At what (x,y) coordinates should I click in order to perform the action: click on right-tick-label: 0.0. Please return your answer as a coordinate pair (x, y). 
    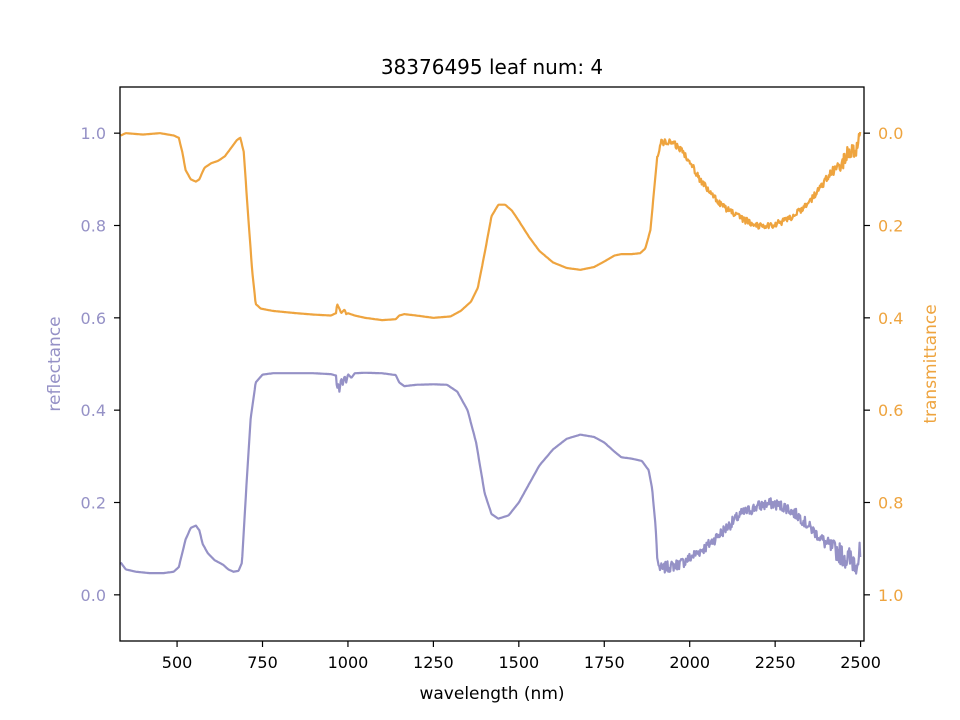
    Looking at the image, I should click on (890, 133).